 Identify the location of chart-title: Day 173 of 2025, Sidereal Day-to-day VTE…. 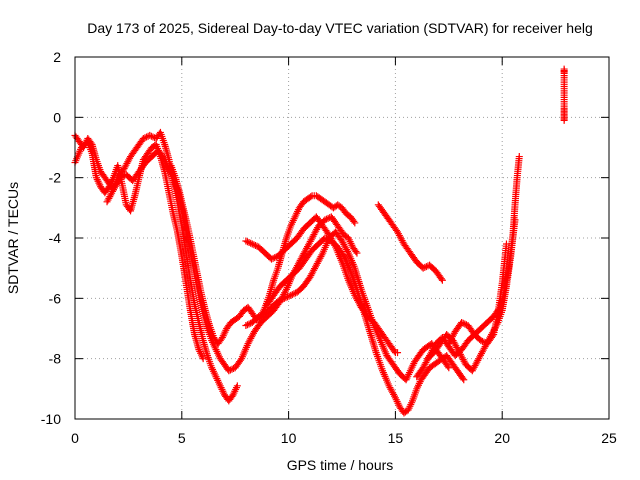
(340, 28).